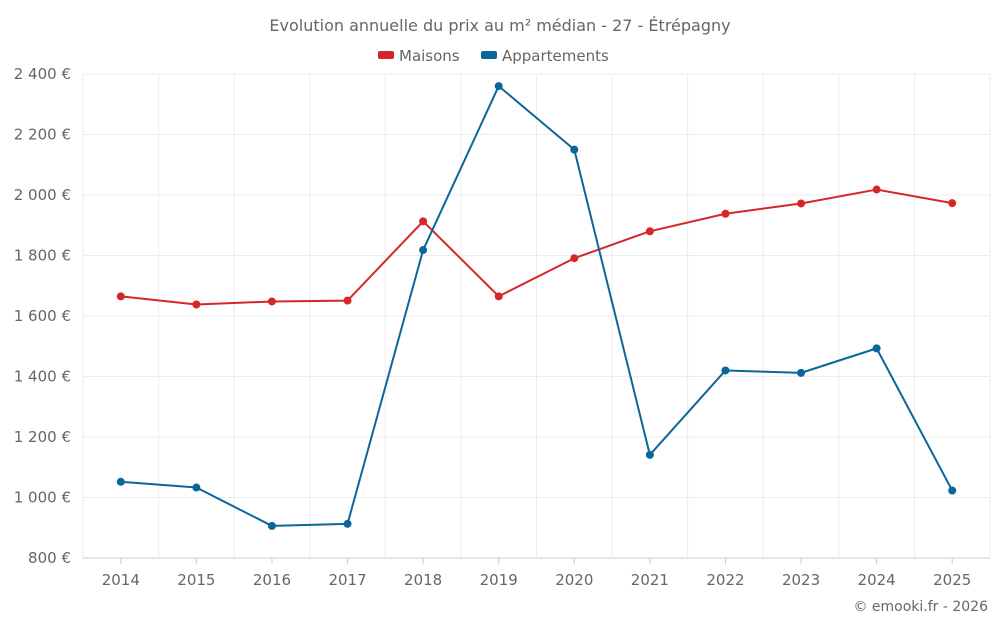 This screenshot has height=629, width=1000. What do you see at coordinates (42, 135) in the screenshot?
I see `y-tick-label: 2 200 €` at bounding box center [42, 135].